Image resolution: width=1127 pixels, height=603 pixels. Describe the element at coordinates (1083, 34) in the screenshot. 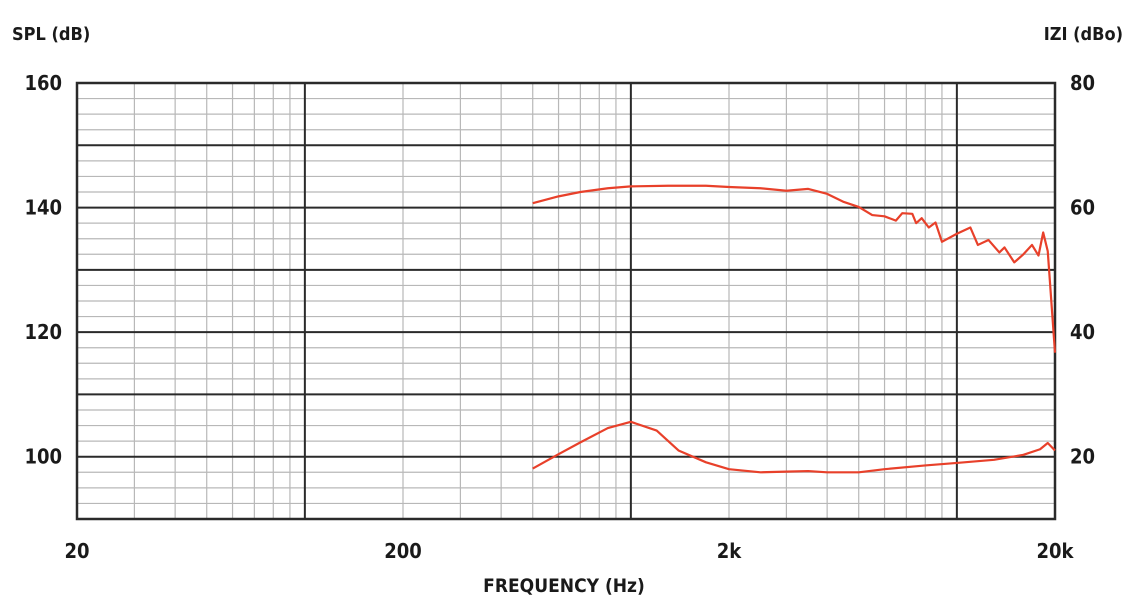

I see `y-axis-right-label: IZI (dBo)` at that location.